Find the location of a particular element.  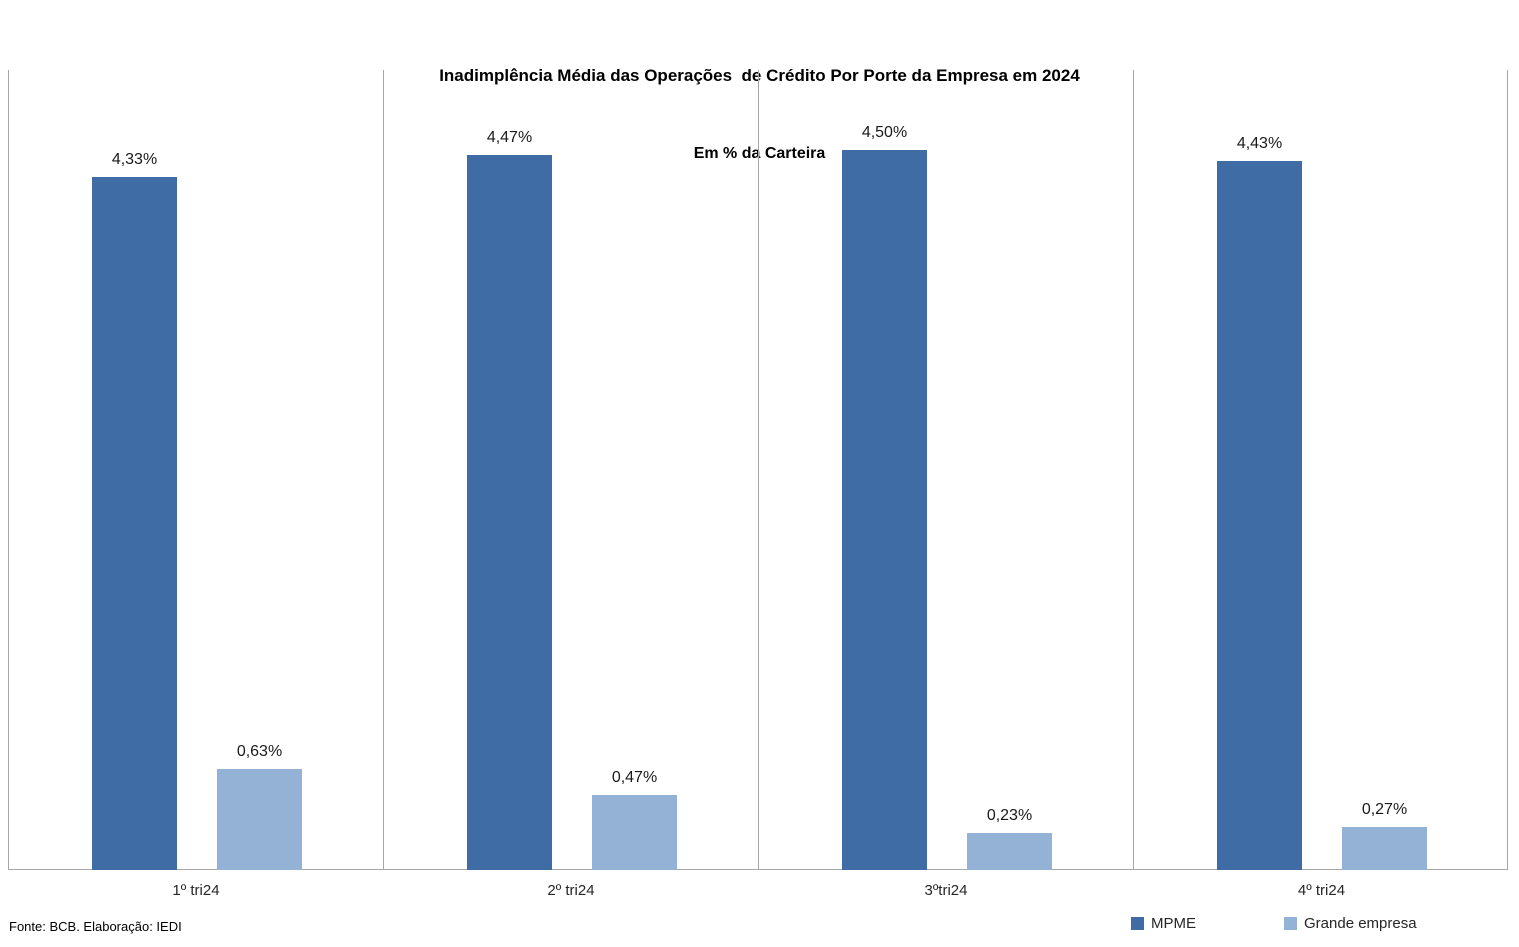

bar-value-label: 0,27% is located at coordinates (1384, 809).